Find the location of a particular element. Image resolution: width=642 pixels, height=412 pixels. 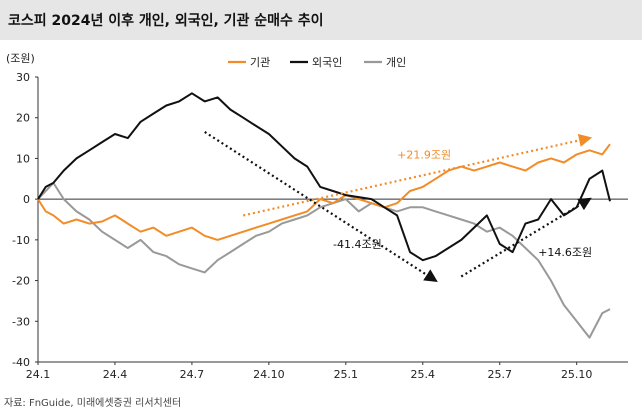

y-axis-label: (조원) is located at coordinates (20, 58).